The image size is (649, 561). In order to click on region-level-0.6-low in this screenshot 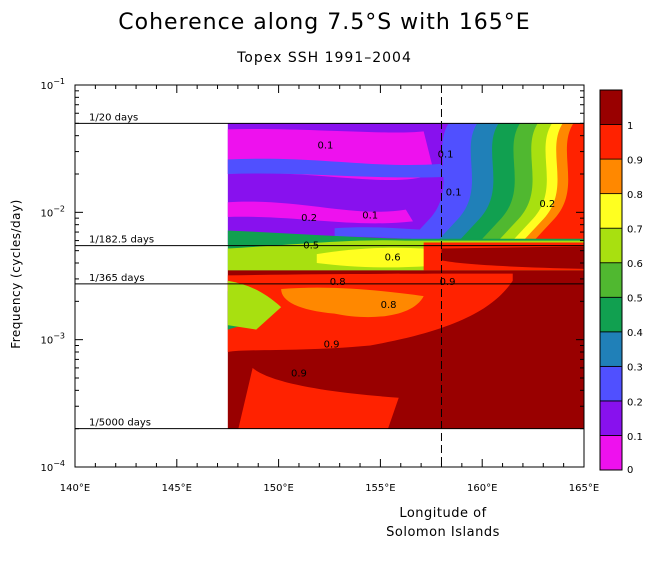, I will do `click(254, 305)`.